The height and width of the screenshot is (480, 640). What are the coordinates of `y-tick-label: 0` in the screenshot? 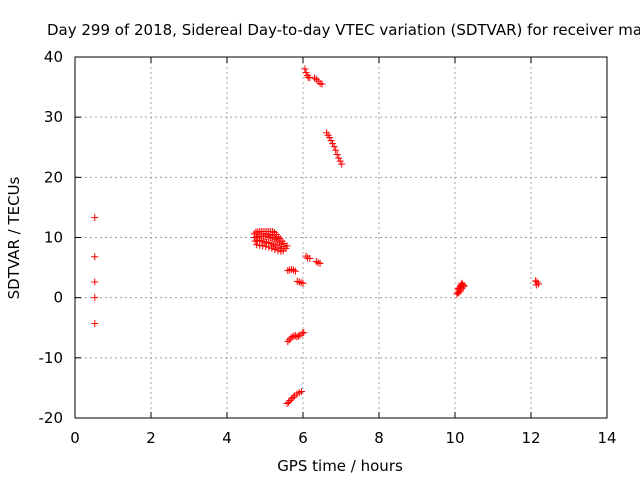 It's located at (58, 298).